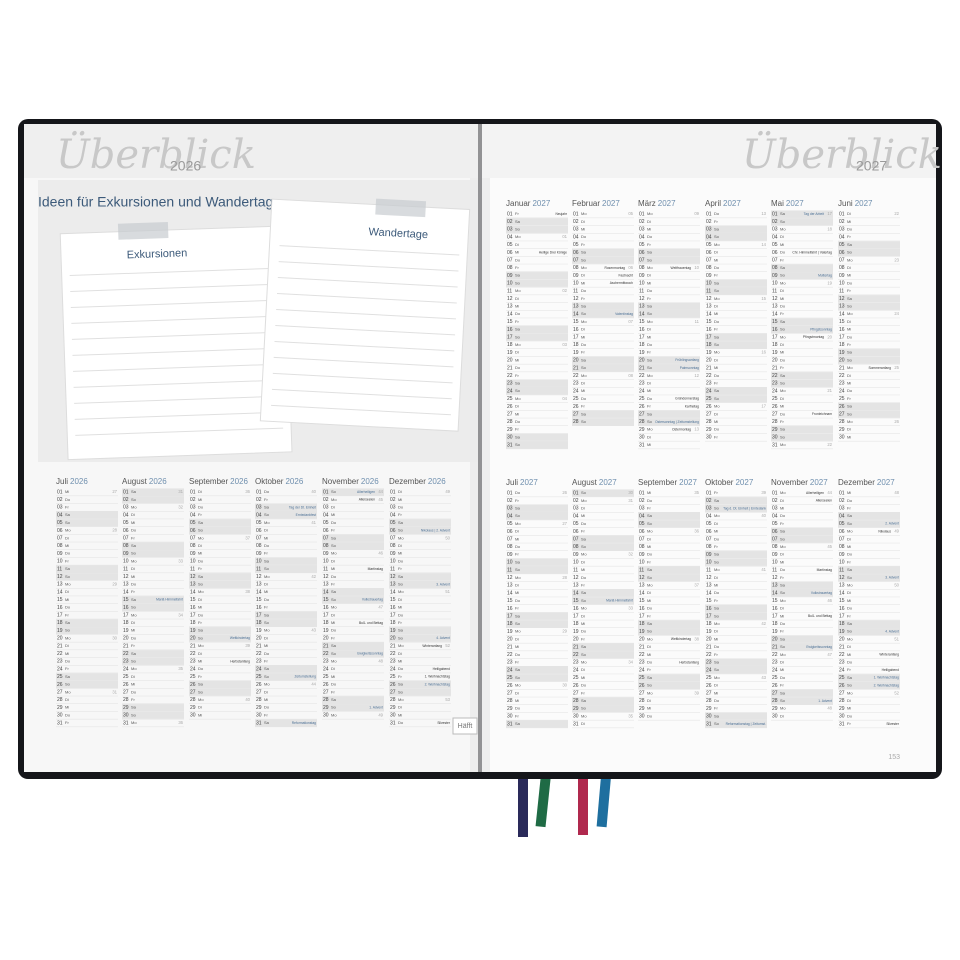  I want to click on day-number: 12, so click(775, 299).